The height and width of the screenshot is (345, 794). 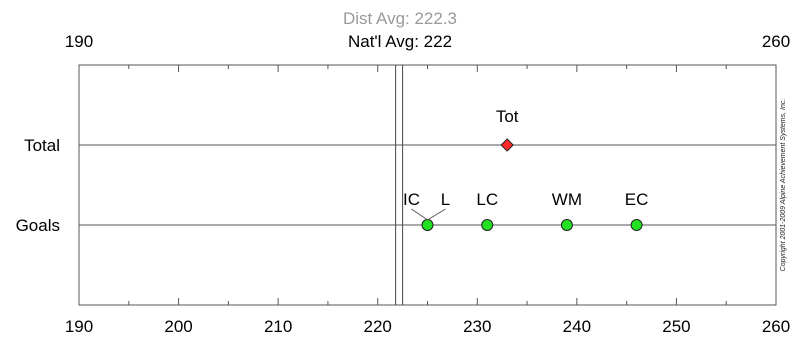 I want to click on x-tick-label: 240, so click(x=577, y=326).